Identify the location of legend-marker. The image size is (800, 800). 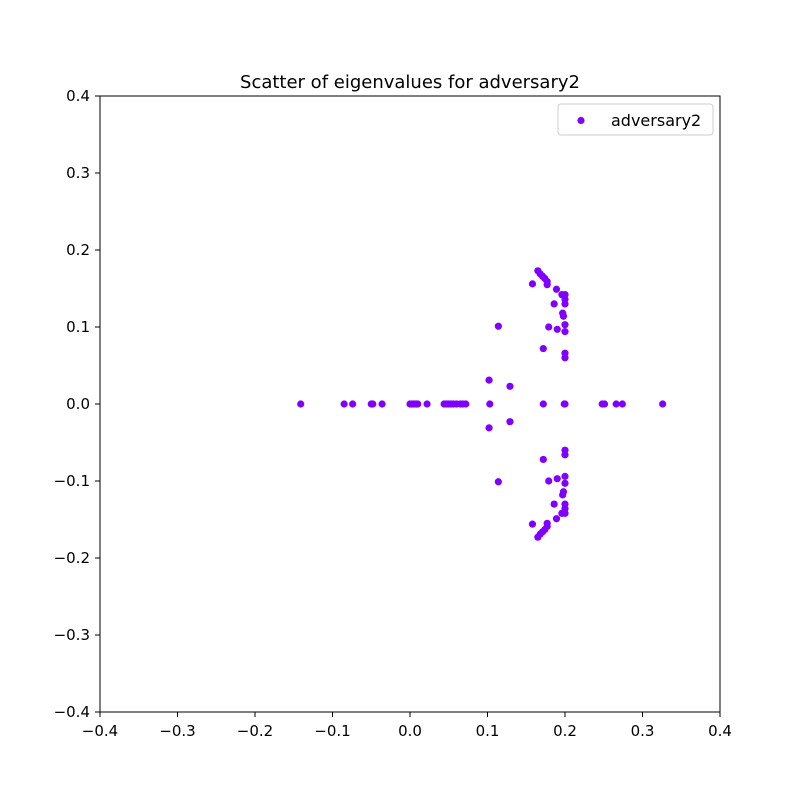
(581, 120).